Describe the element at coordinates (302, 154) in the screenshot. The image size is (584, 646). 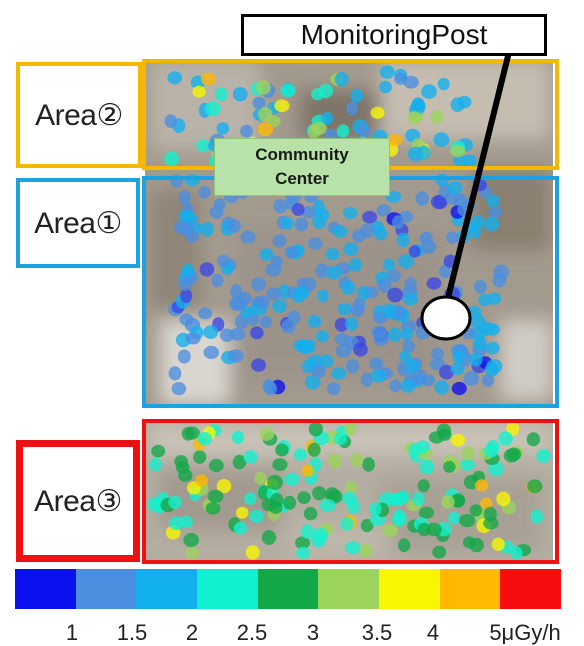
I see `community-center-line1: Community` at that location.